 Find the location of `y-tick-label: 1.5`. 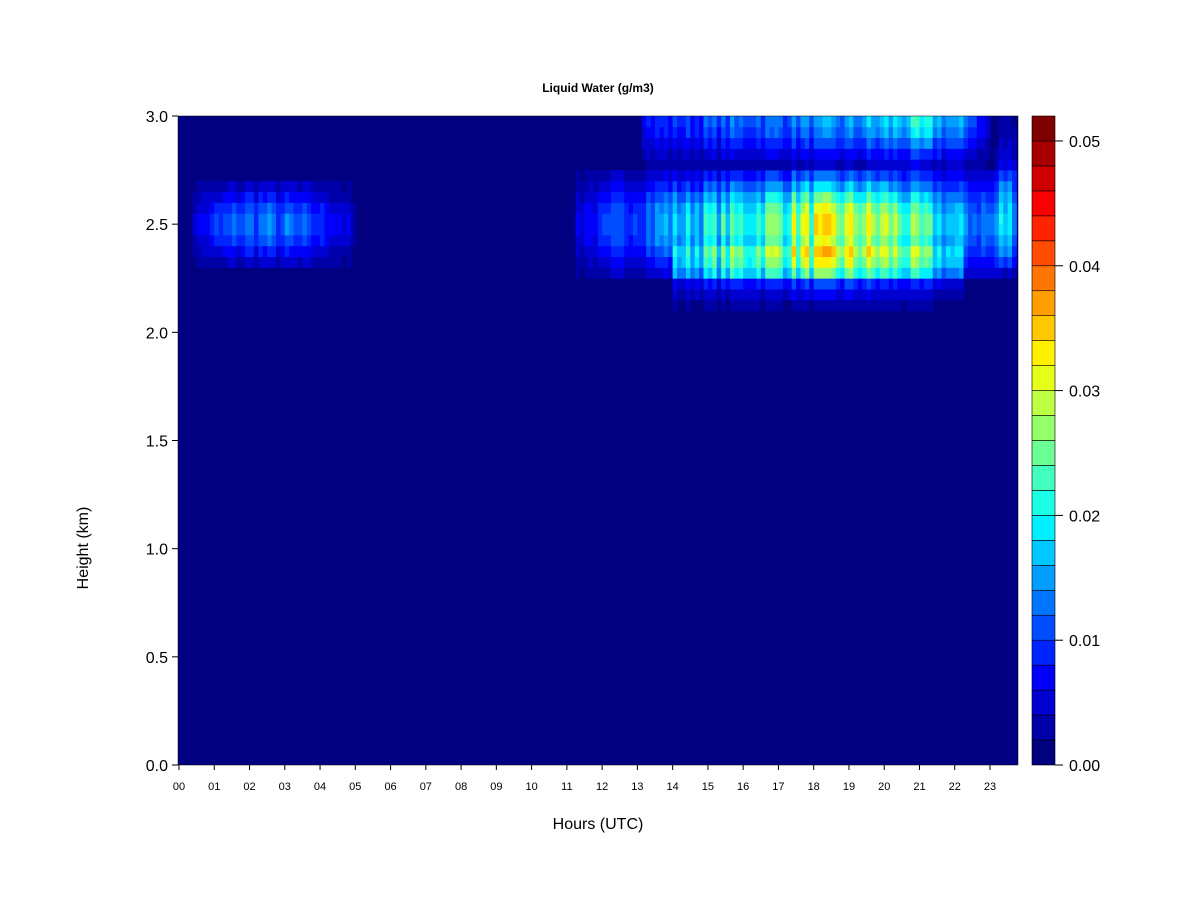

y-tick-label: 1.5 is located at coordinates (157, 442).